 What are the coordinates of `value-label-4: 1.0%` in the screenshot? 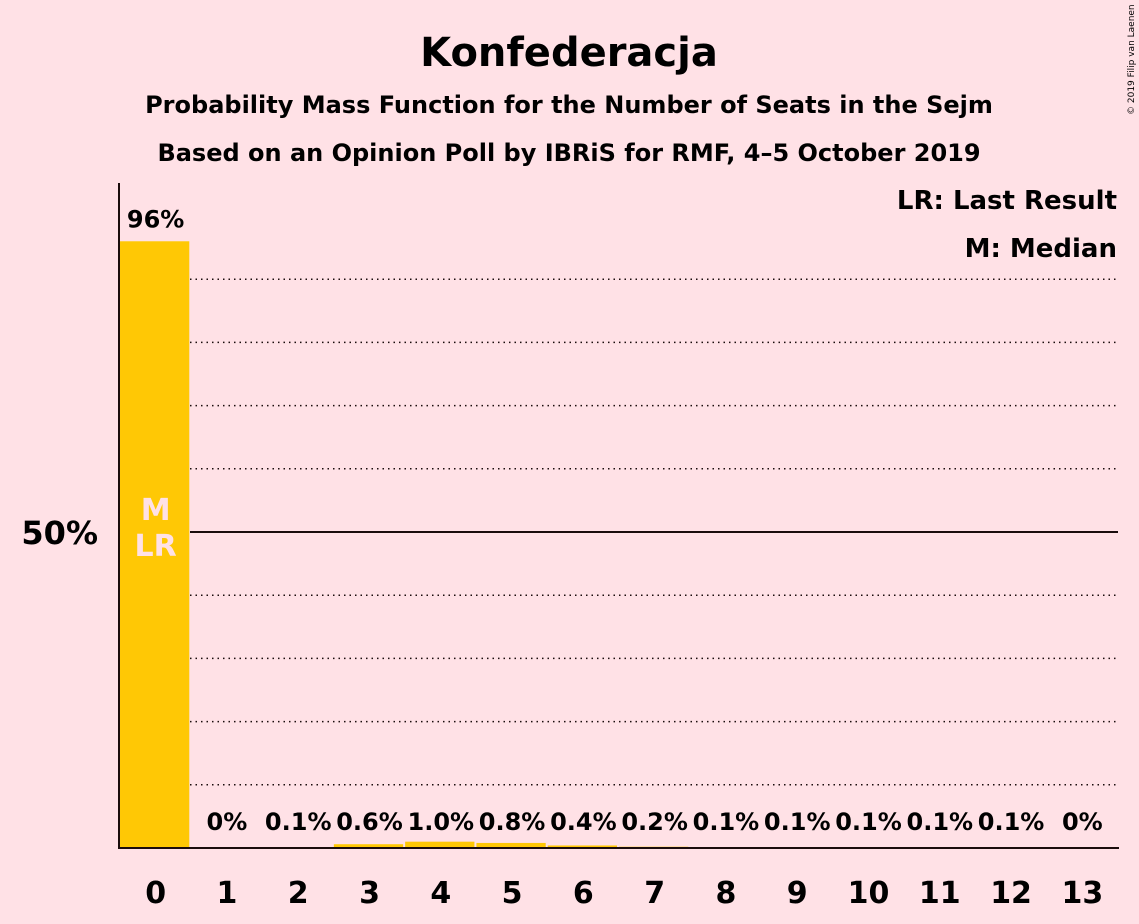 It's located at (441, 822).